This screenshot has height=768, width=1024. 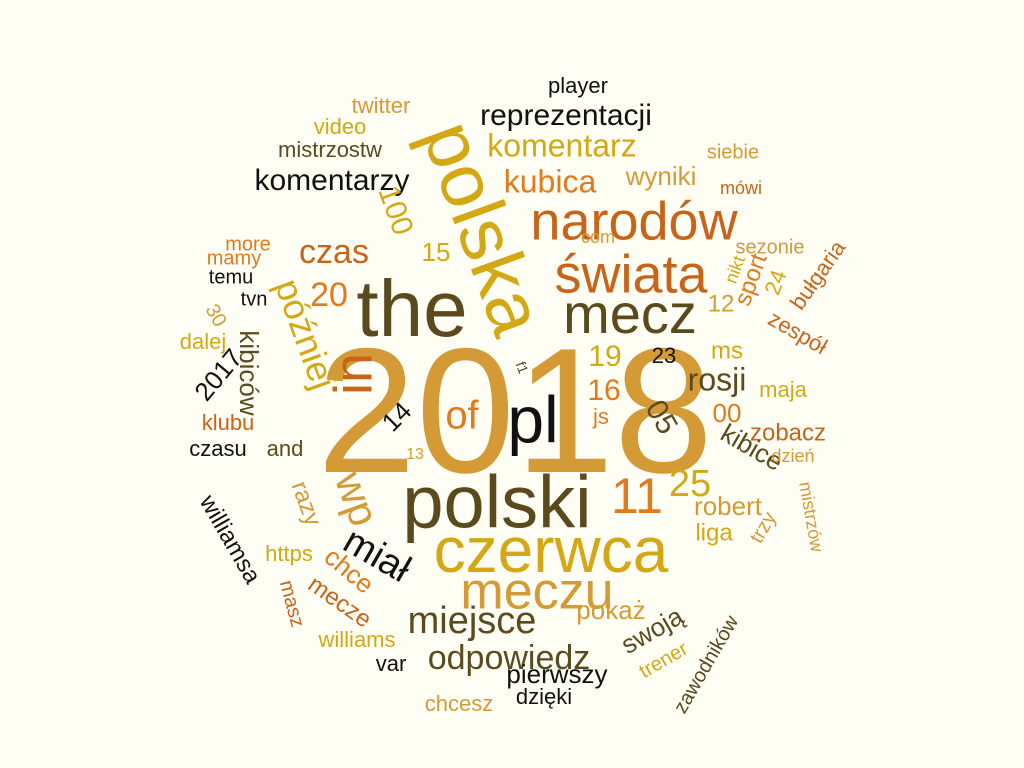 I want to click on cloud-word: masz, so click(x=292, y=604).